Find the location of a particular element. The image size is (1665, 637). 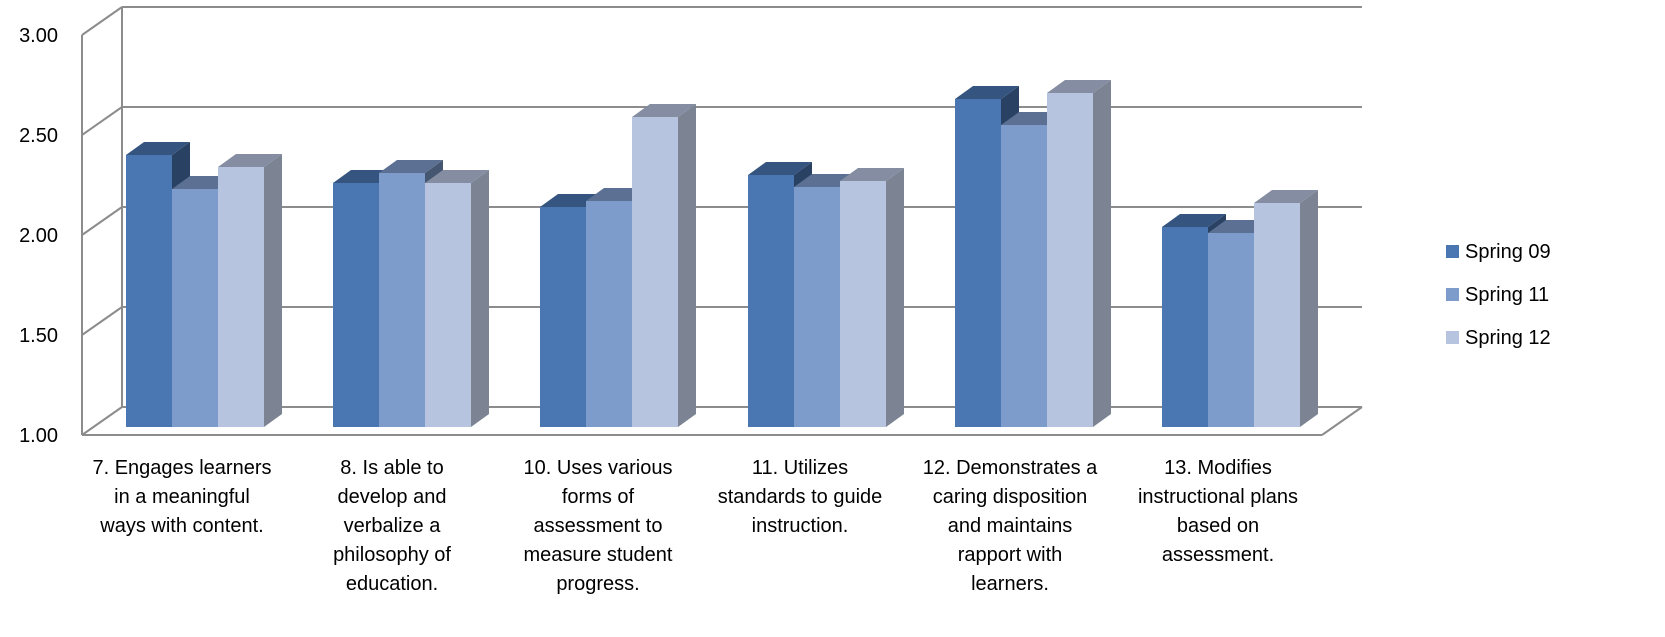

category-label-line: 12. Demonstrates a is located at coordinates (1010, 468).